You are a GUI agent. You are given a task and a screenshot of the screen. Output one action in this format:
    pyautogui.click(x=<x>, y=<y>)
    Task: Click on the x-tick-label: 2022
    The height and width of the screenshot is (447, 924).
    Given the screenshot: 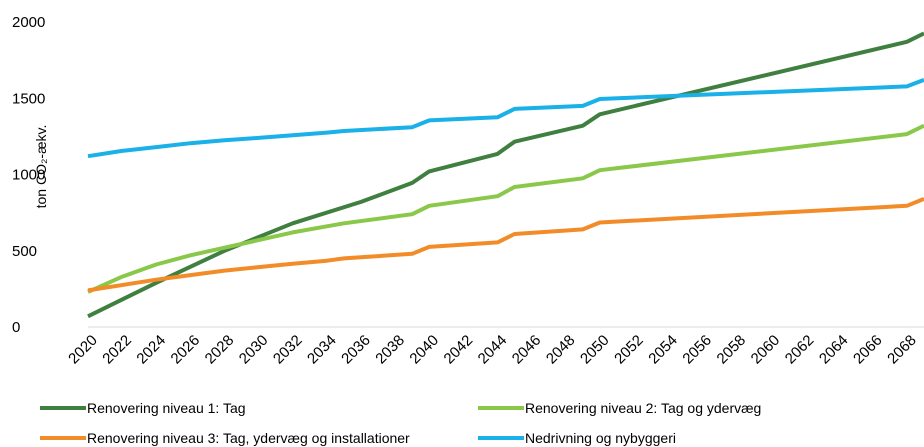 What is the action you would take?
    pyautogui.click(x=117, y=350)
    